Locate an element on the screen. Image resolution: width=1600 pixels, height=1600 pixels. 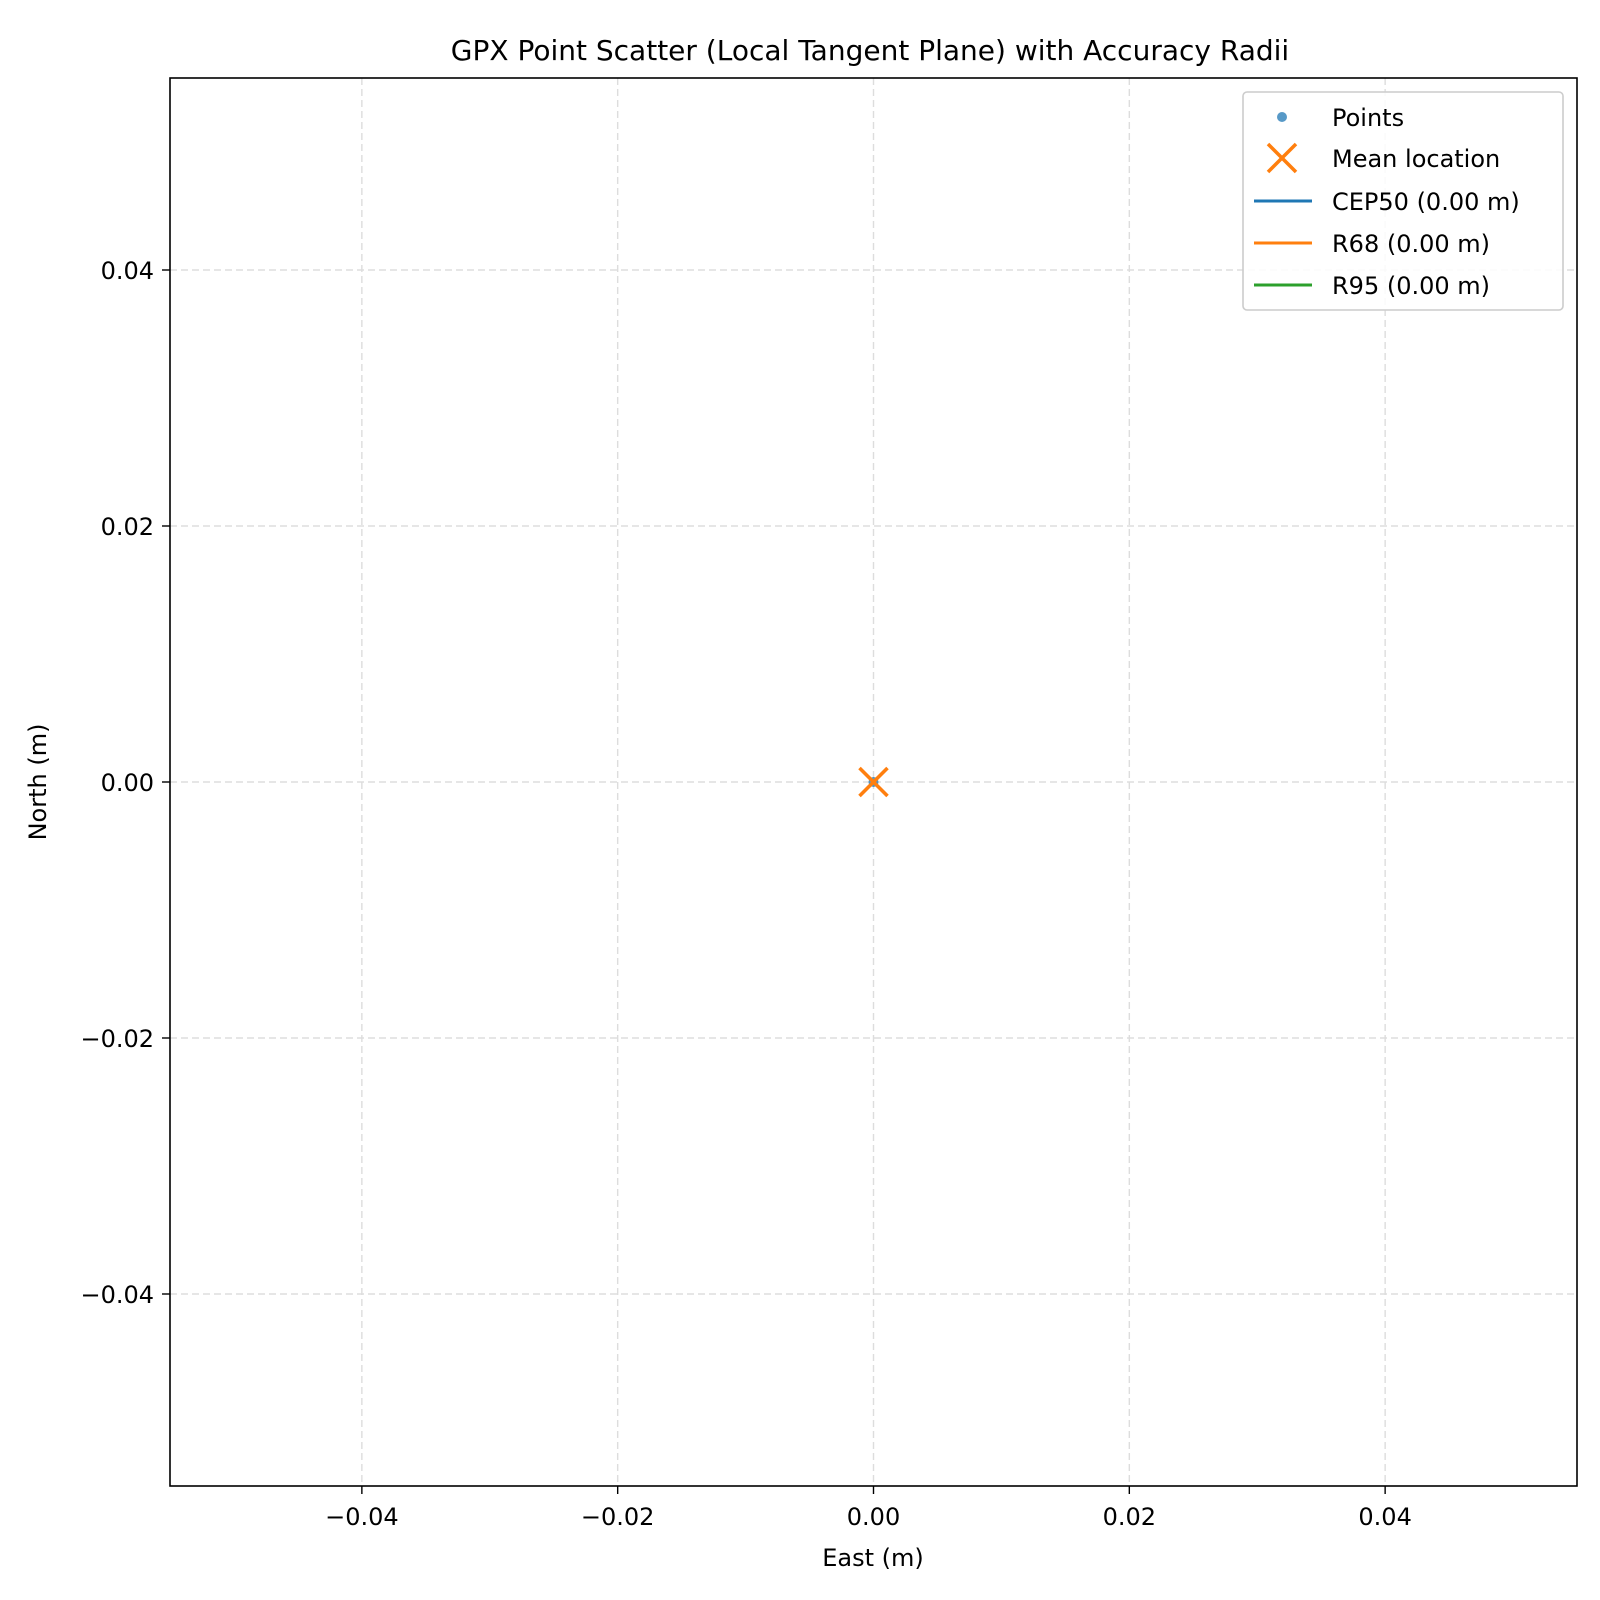
y-tick-label: −0.02 is located at coordinates (117, 1039).